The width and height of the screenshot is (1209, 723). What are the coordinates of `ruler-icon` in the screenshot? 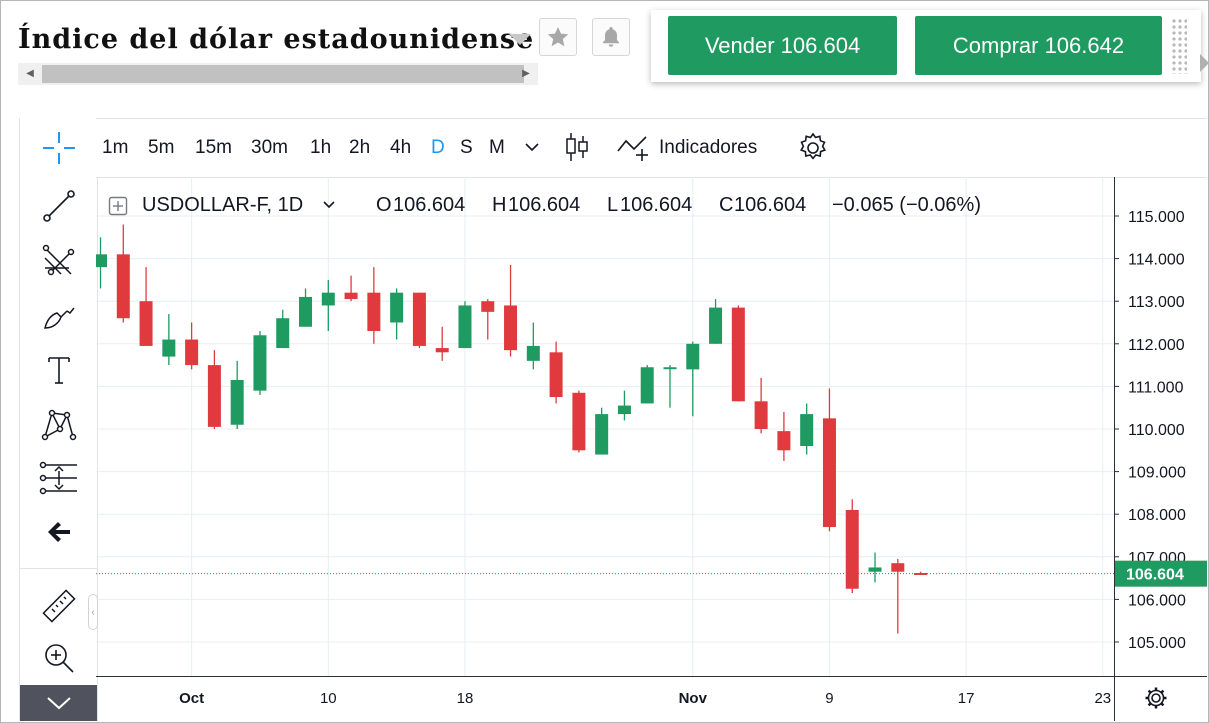 It's located at (58, 606).